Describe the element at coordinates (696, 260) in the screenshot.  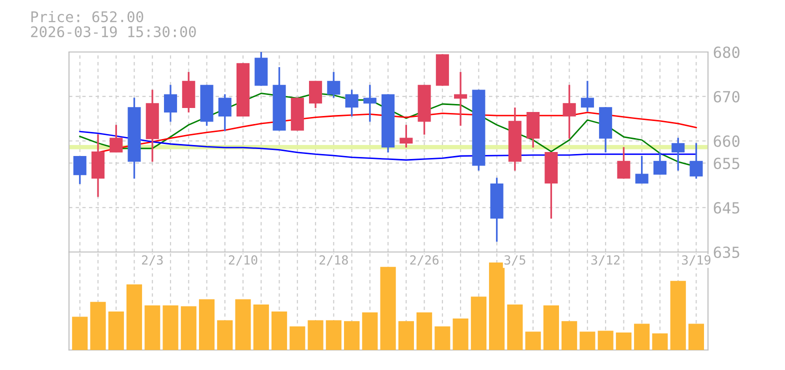
I see `x-tick-label: 3/19` at that location.